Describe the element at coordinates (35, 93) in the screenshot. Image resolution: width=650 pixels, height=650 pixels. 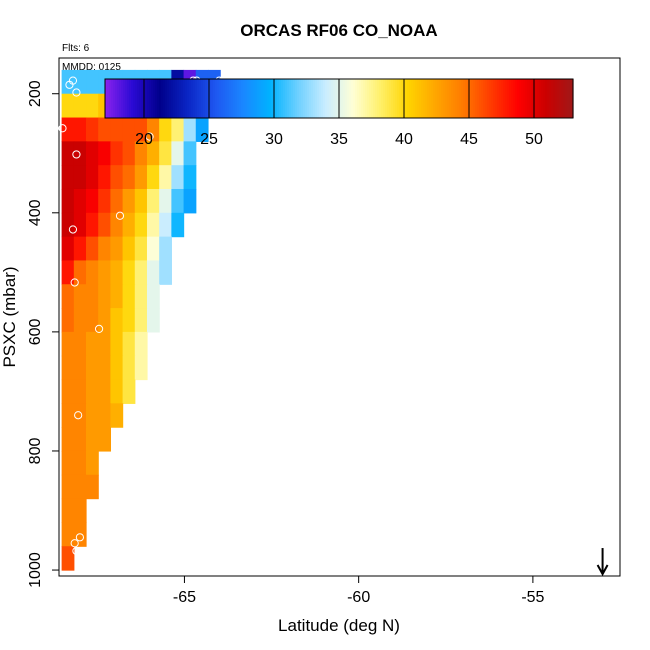
I see `y-tick-label: 200` at that location.